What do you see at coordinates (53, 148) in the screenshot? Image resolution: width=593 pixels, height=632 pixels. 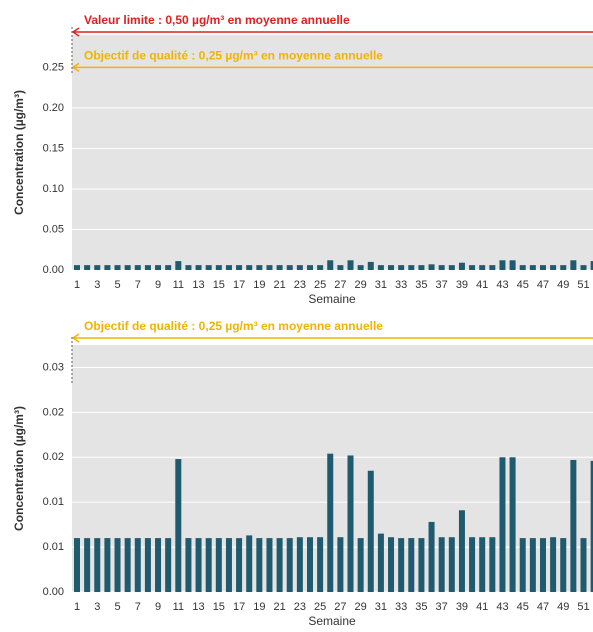 I see `y-tick-label: 0.15` at bounding box center [53, 148].